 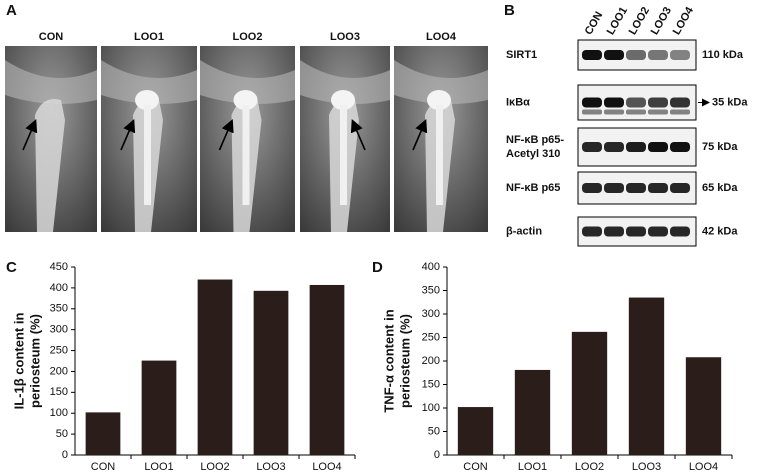 I want to click on y-axis-label: periosteum (%), so click(x=34, y=361).